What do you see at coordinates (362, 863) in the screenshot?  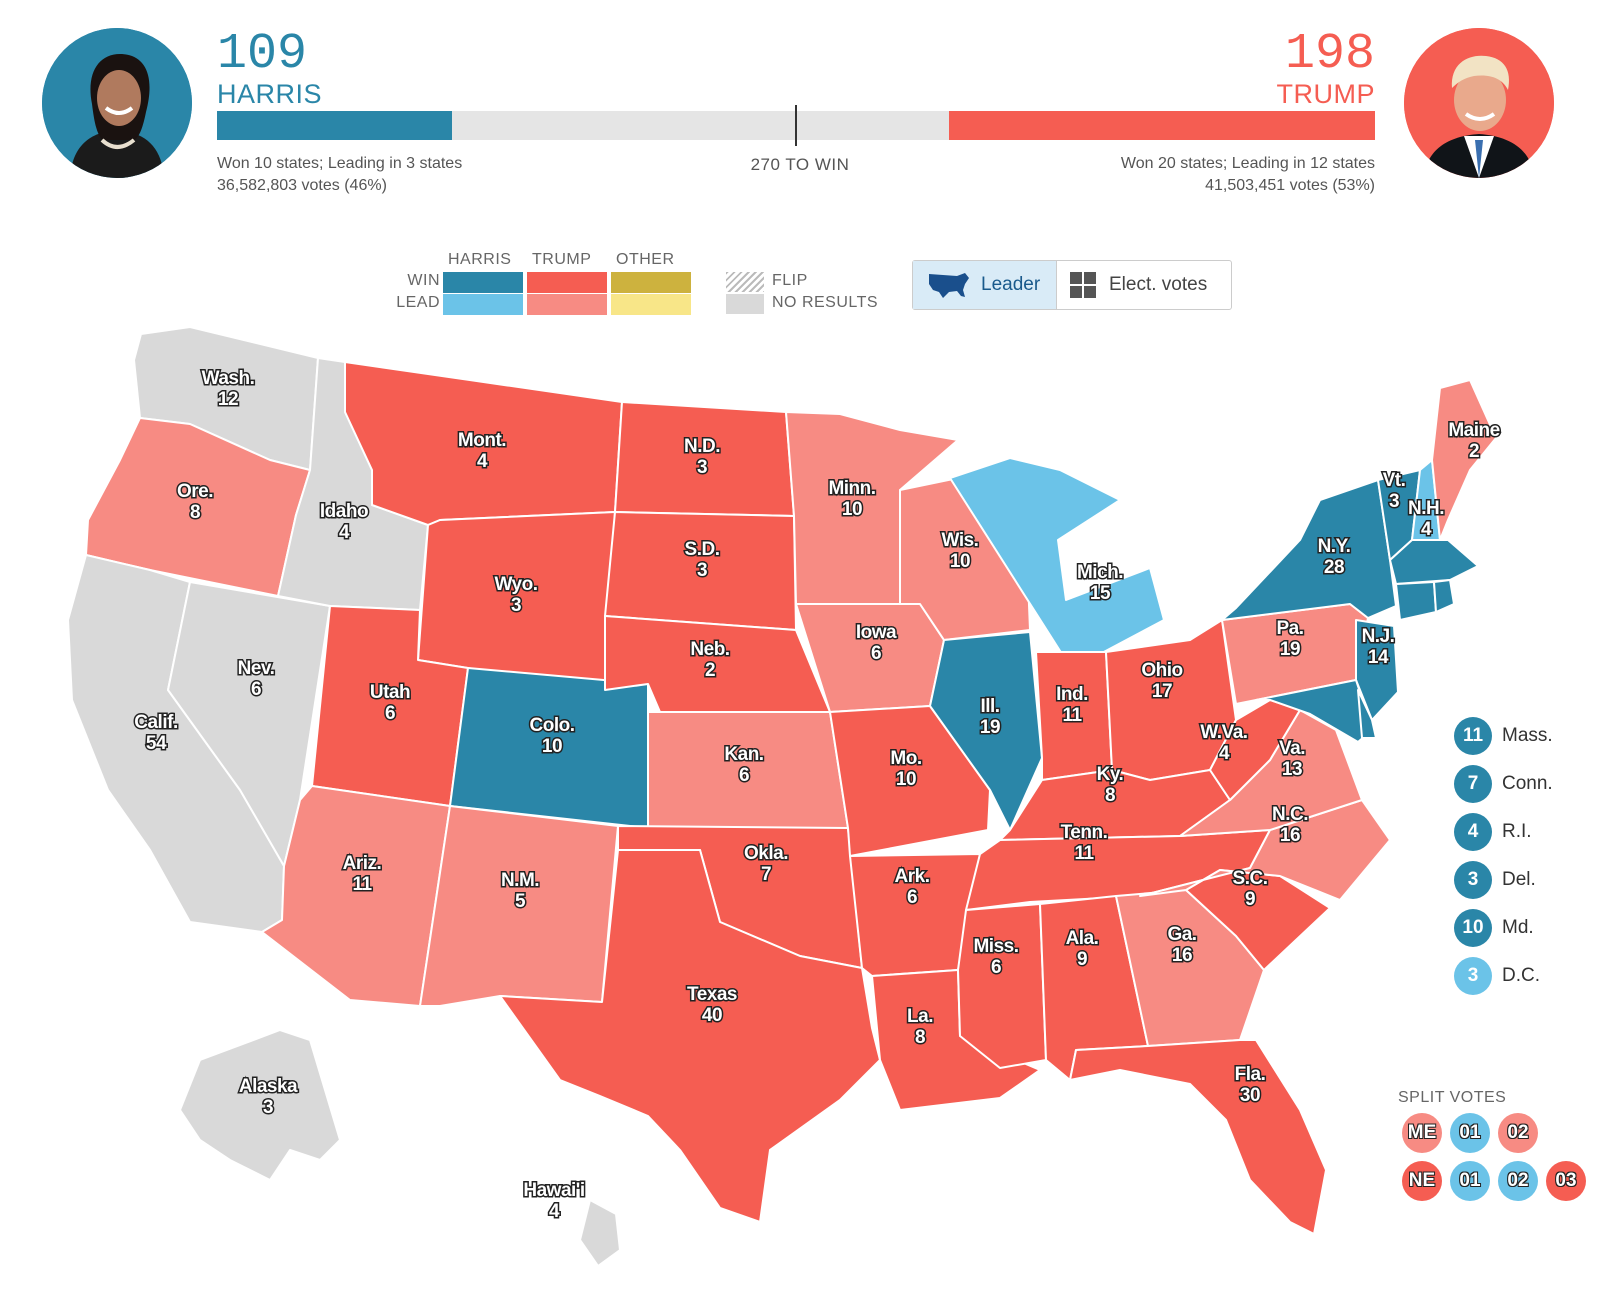 I see `state-label-az: Ariz.` at bounding box center [362, 863].